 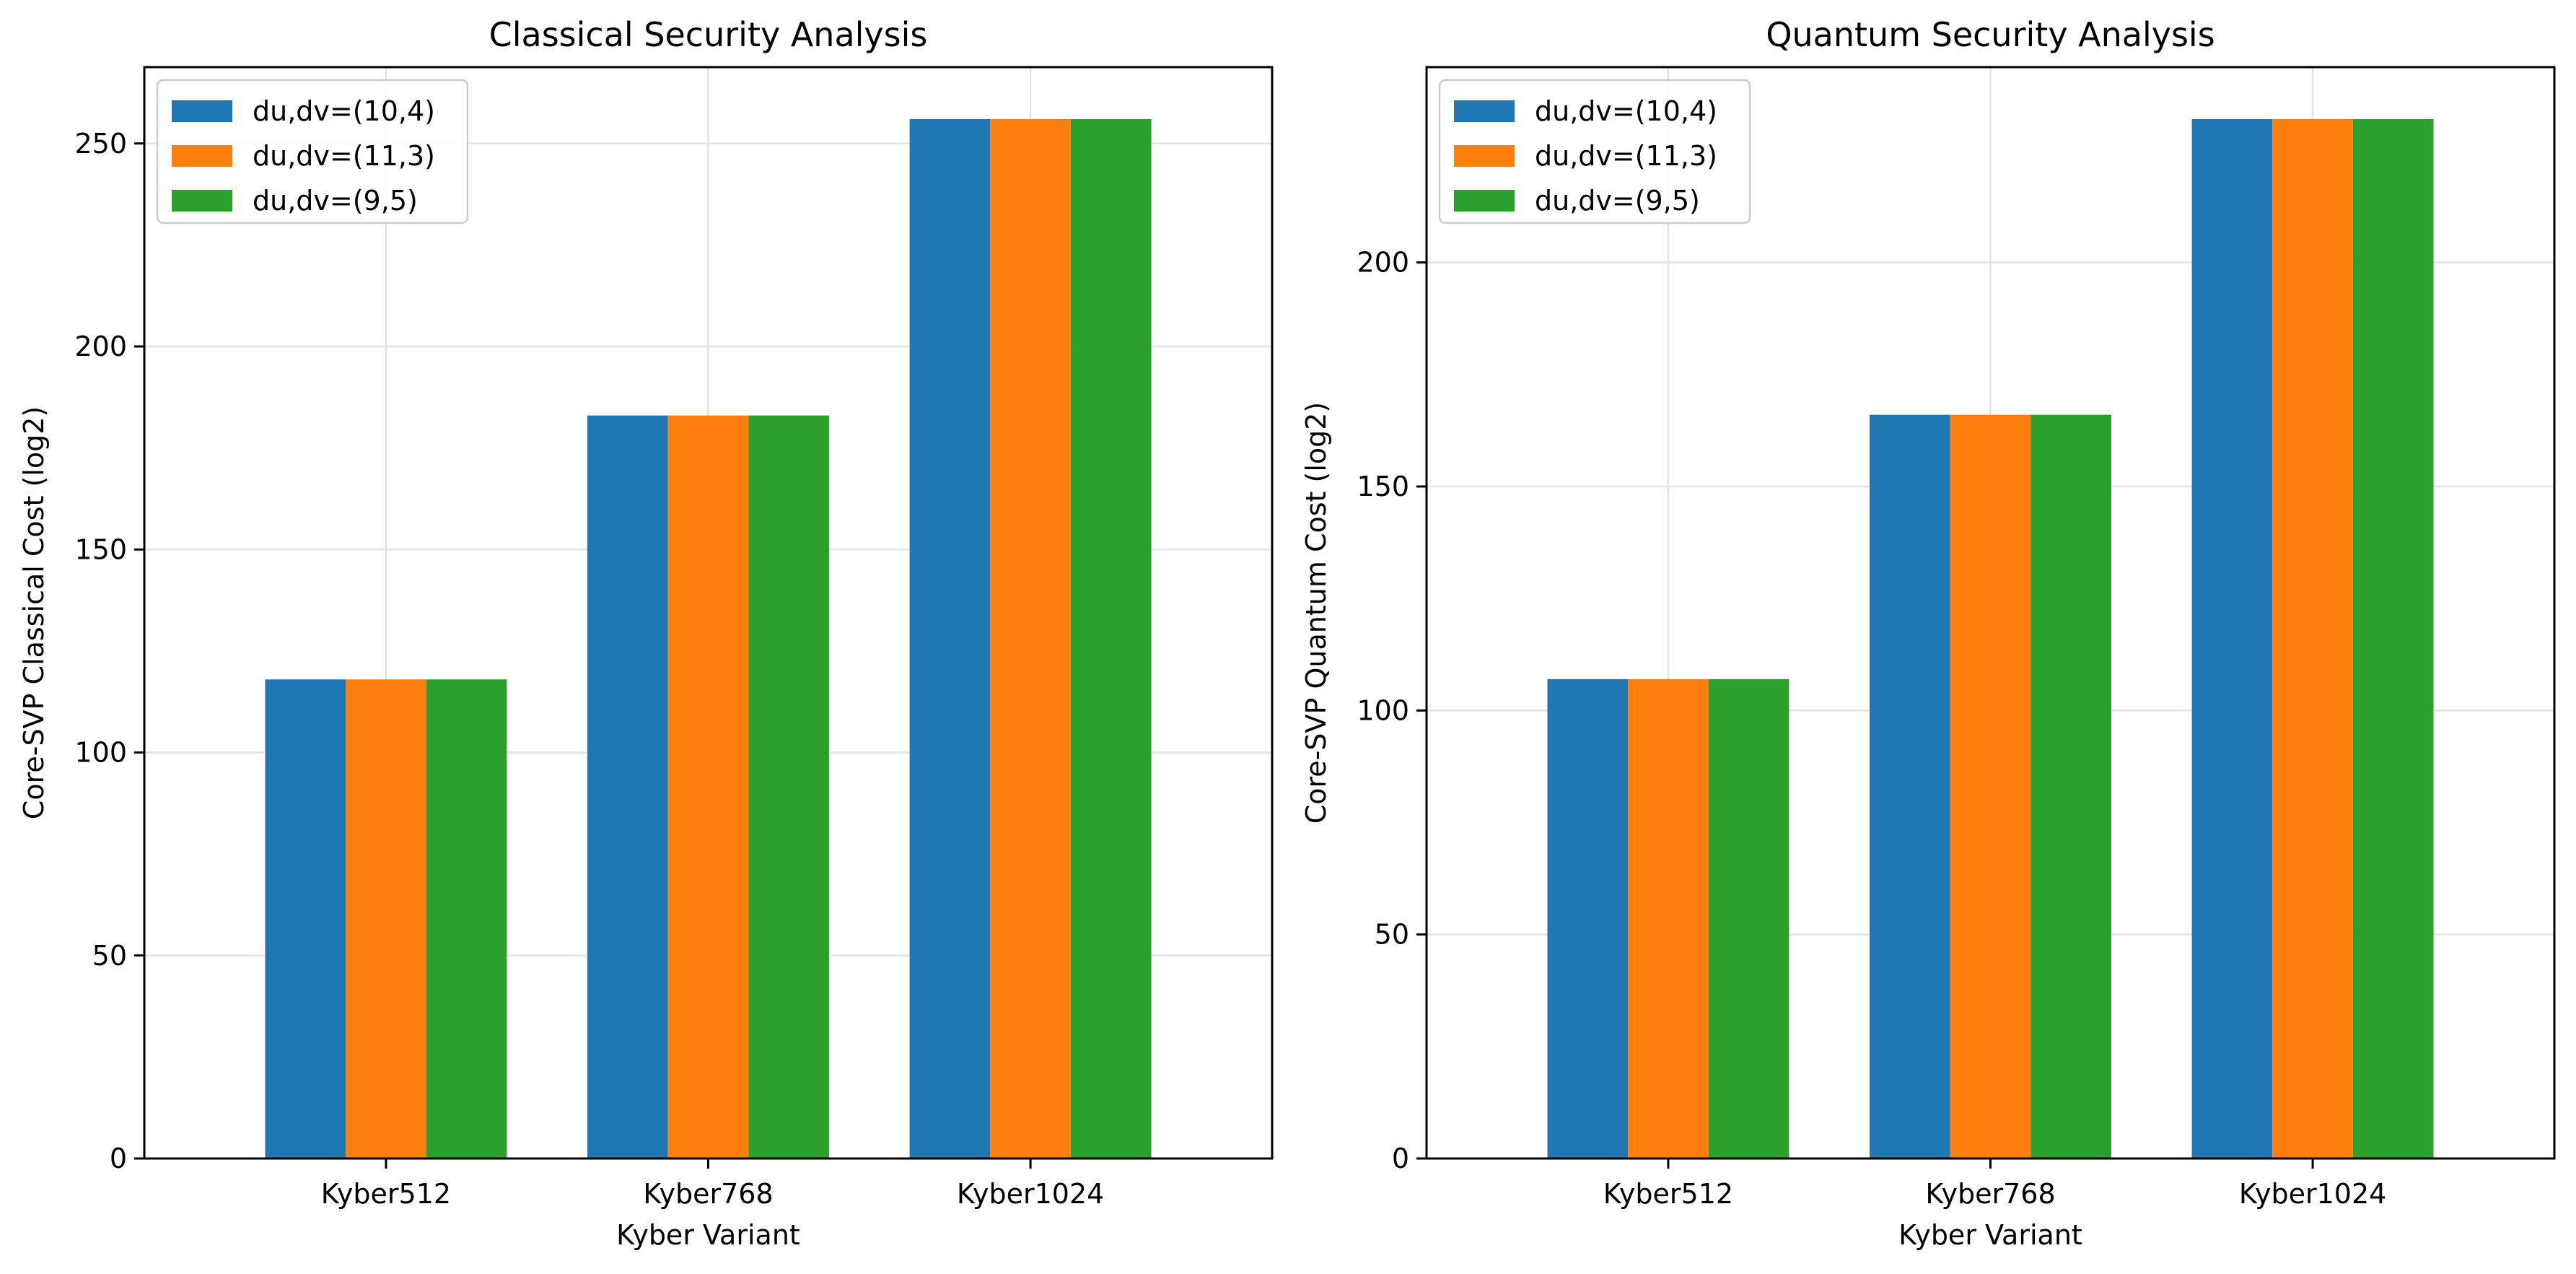 I want to click on y-tick-label: 250, so click(x=101, y=144).